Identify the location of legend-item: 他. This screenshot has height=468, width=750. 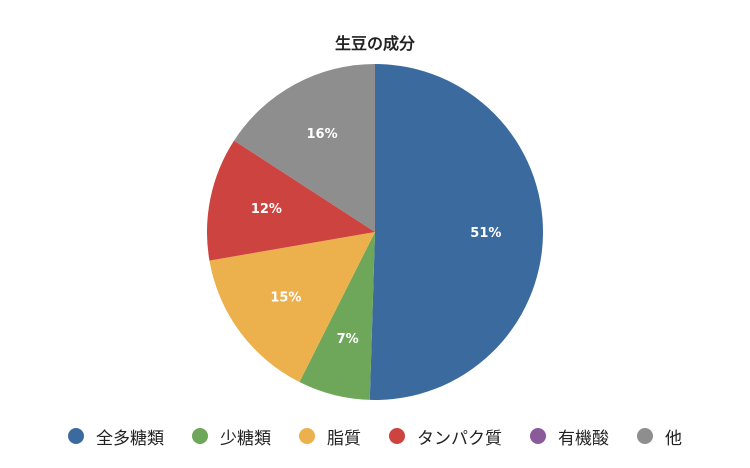
(659, 436).